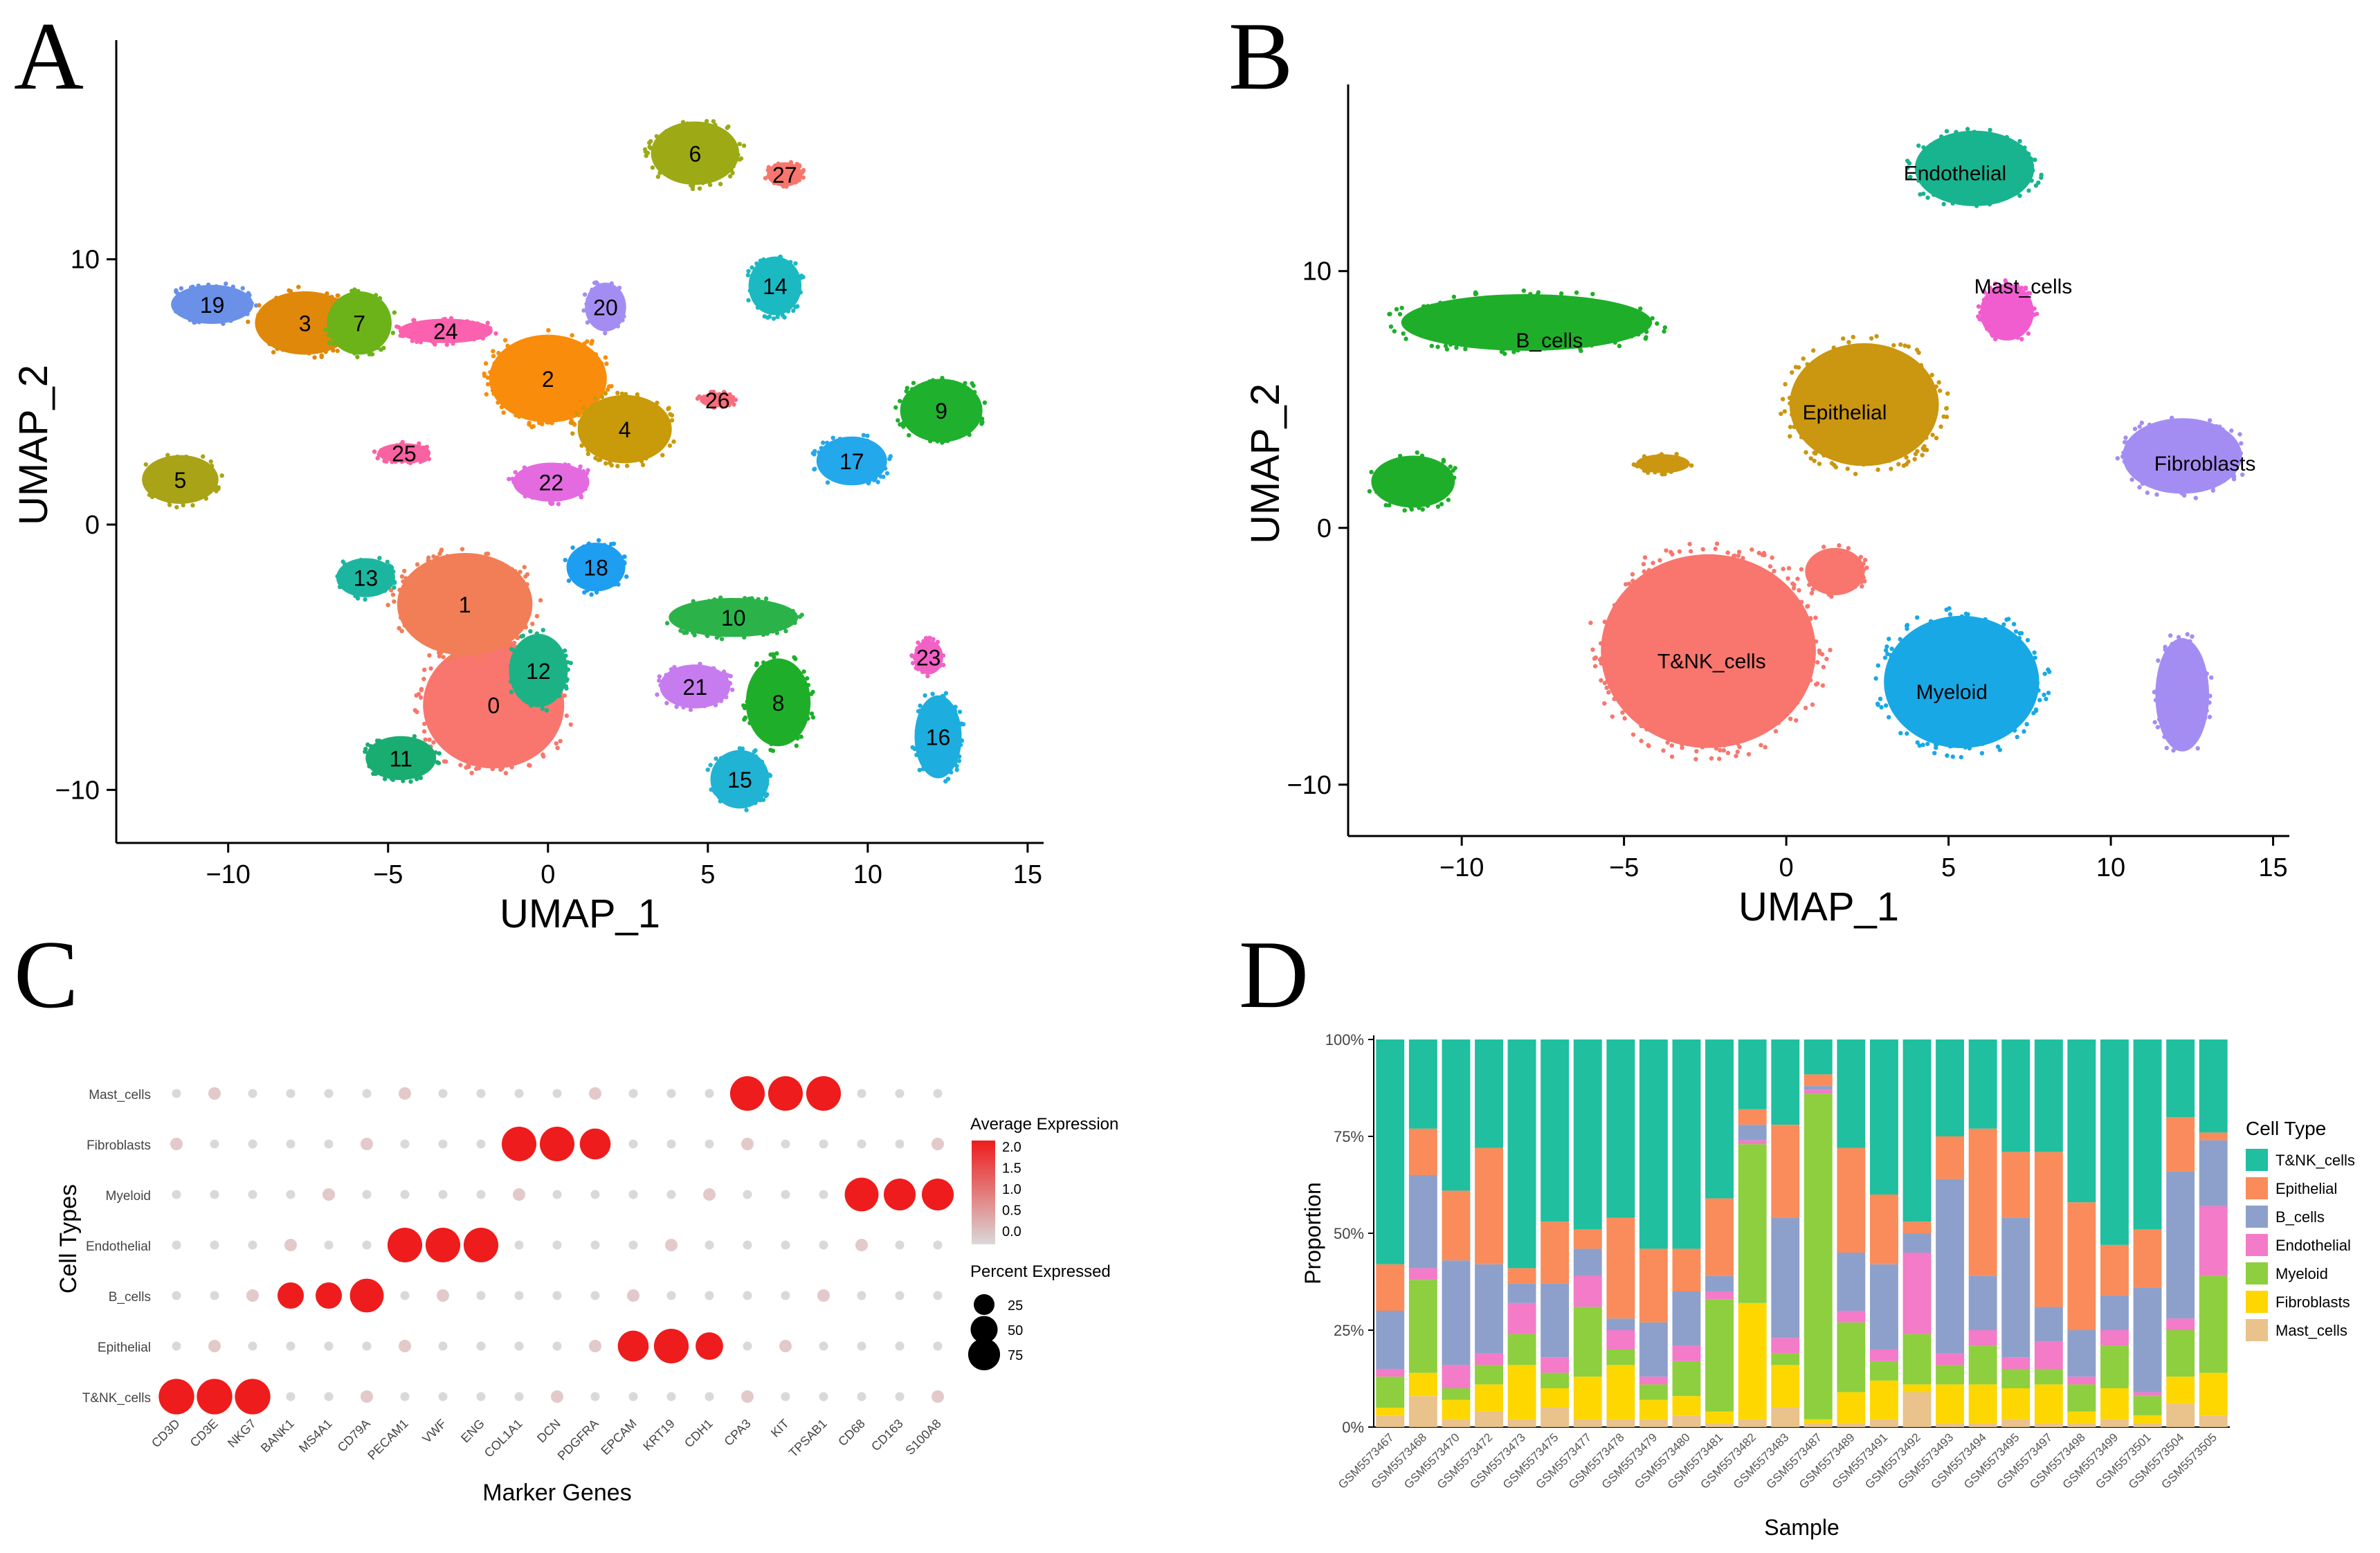 This screenshot has height=1553, width=2380. I want to click on dot-epithelial-krt19, so click(671, 1346).